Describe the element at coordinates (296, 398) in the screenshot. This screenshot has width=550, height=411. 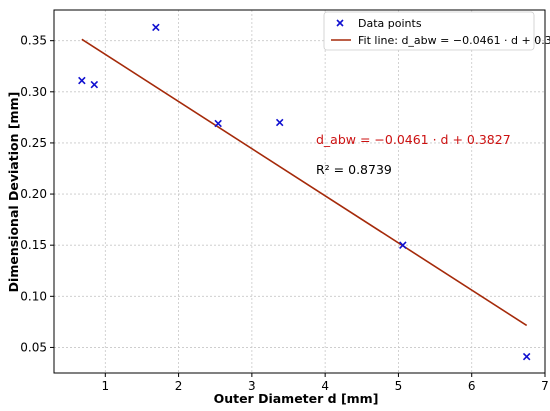
I see `x-axis-label: Outer Diameter d [mm]` at that location.